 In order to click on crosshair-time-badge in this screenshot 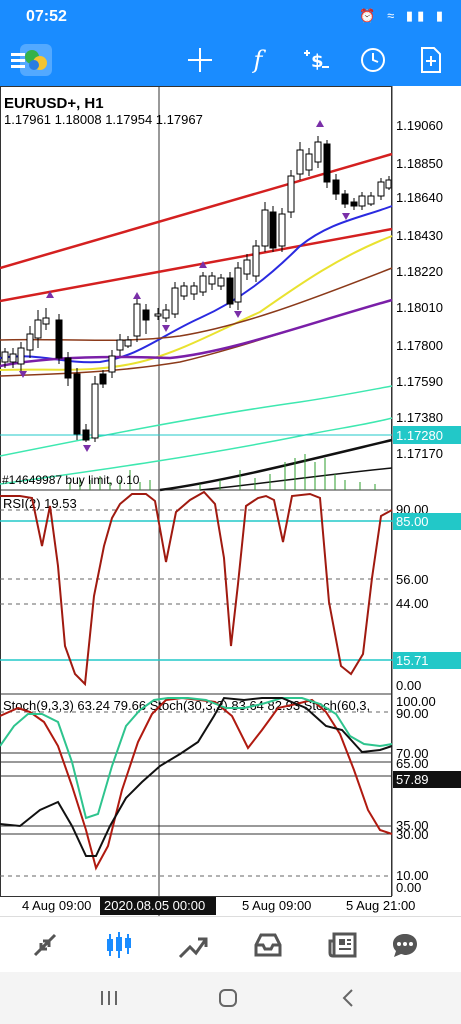, I will do `click(158, 906)`.